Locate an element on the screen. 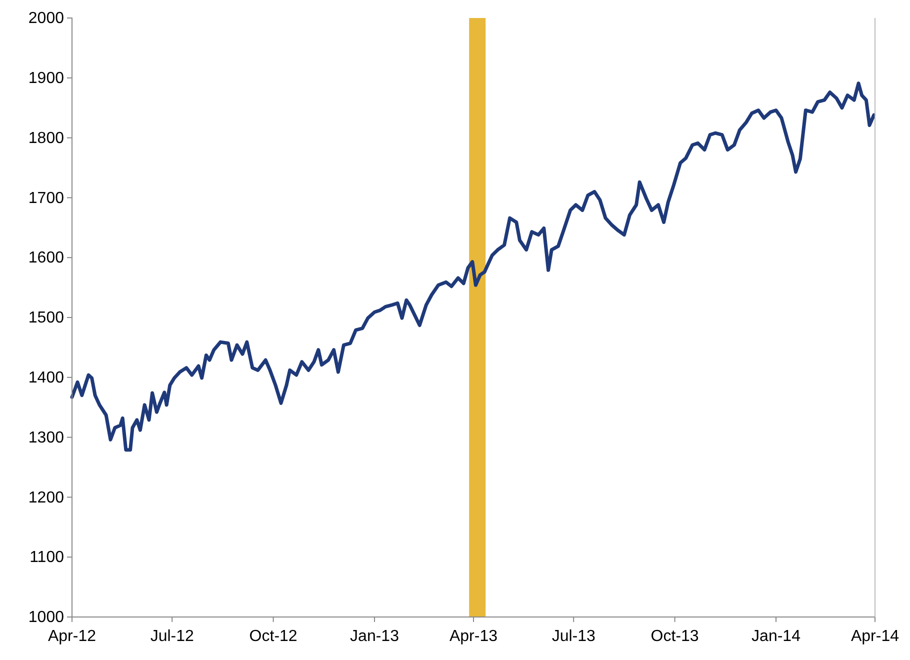  x-tick-label: Apr-12 is located at coordinates (72, 636).